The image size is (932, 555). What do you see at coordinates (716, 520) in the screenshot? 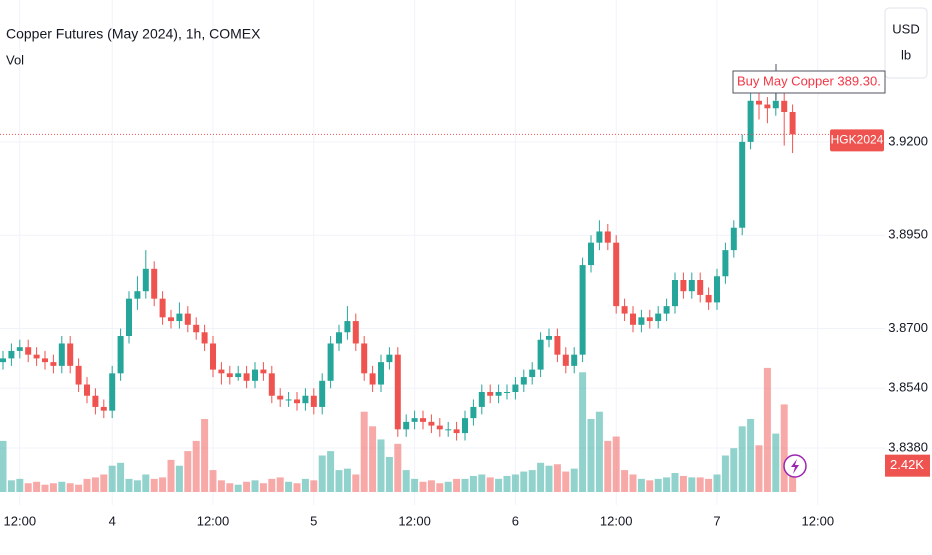
I see `x-tick-label: 7` at bounding box center [716, 520].